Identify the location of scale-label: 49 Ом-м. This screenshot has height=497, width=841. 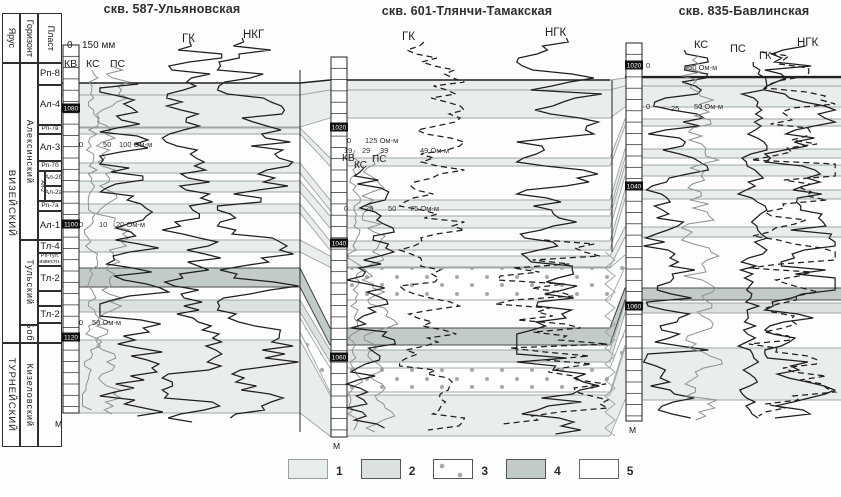
(434, 150).